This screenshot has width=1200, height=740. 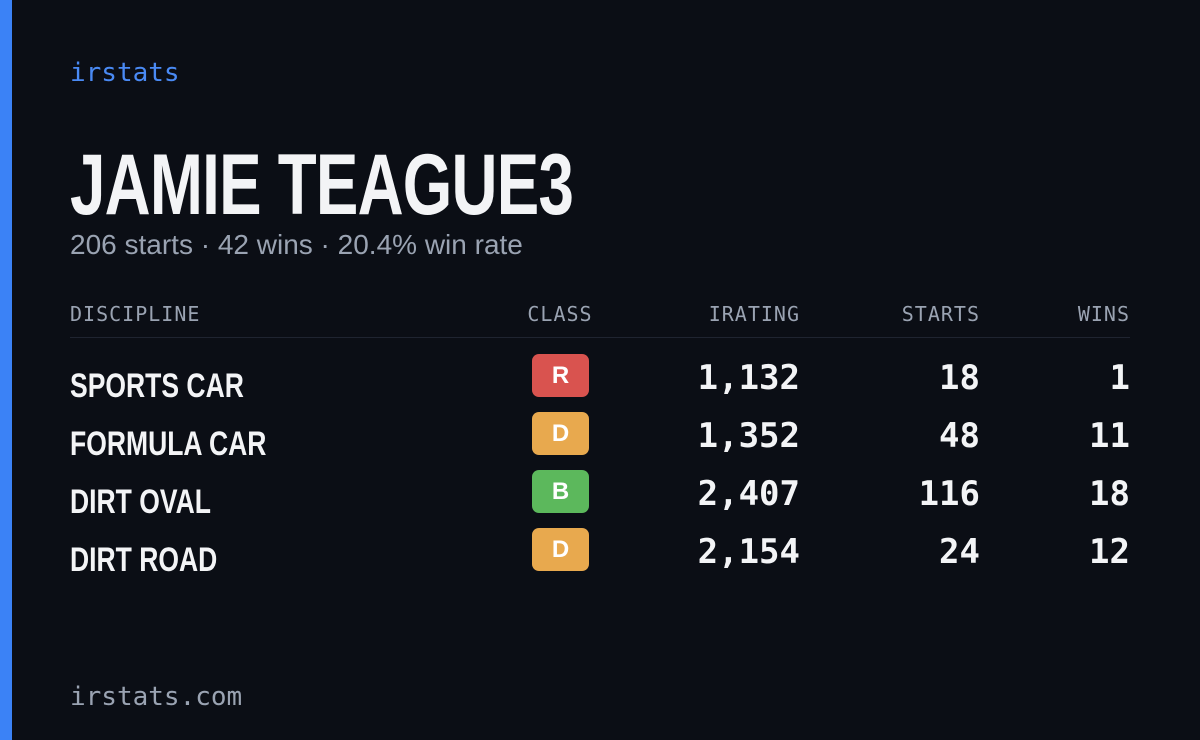 I want to click on brand: irstats, so click(x=125, y=73).